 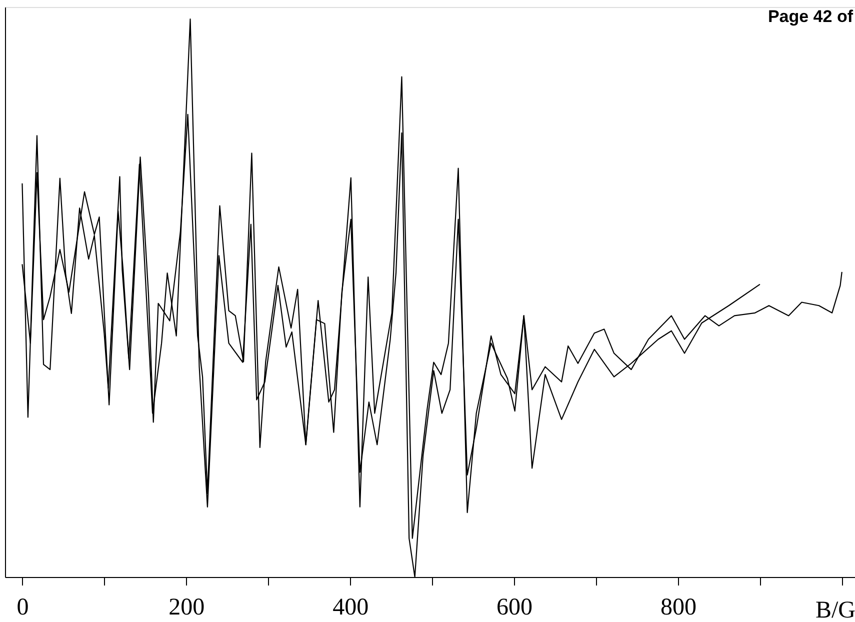 I want to click on x-tick-label: 200, so click(x=186, y=607).